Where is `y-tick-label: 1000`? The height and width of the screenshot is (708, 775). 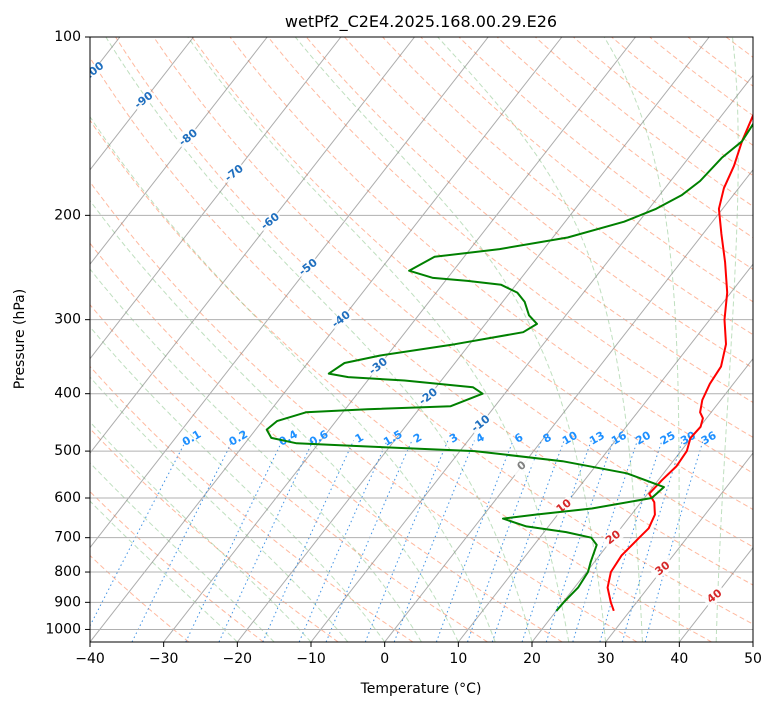 y-tick-label: 1000 is located at coordinates (63, 629).